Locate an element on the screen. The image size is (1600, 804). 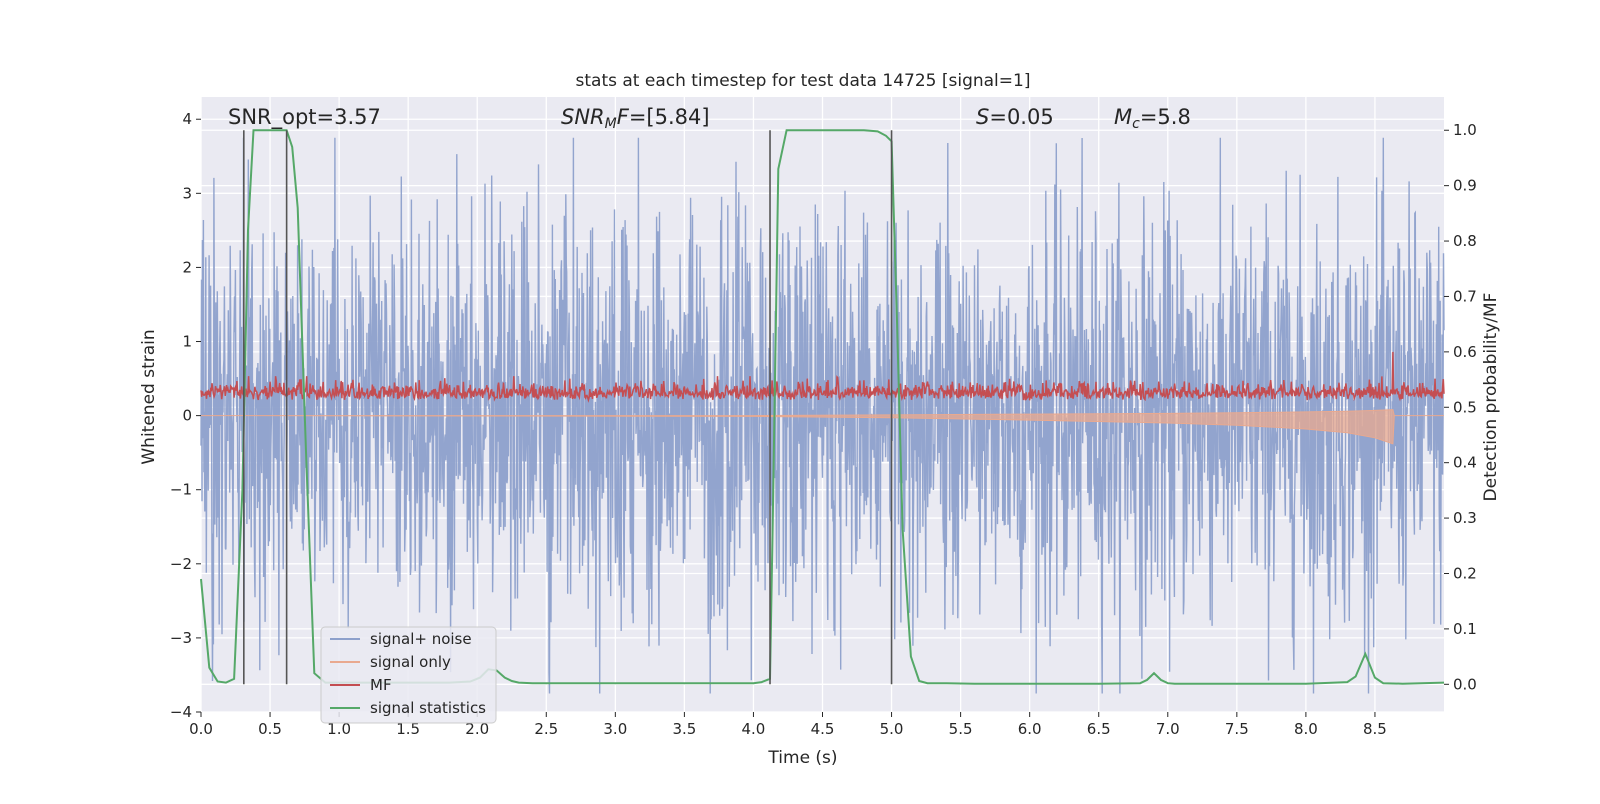
x-axis-label: Time (s) is located at coordinates (802, 758).